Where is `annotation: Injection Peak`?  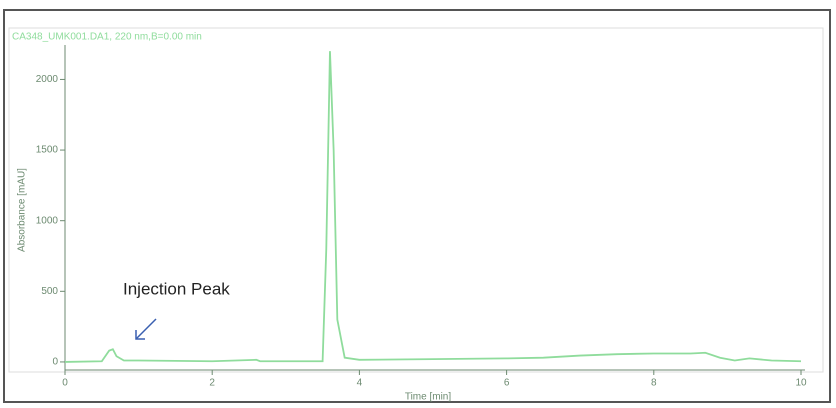
annotation: Injection Peak is located at coordinates (176, 288).